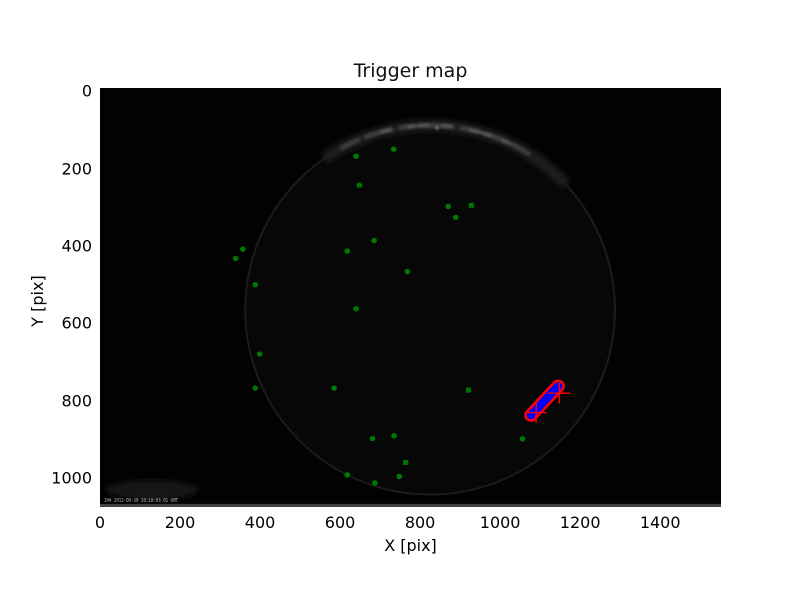  What do you see at coordinates (340, 522) in the screenshot?
I see `x-tick-label: 600` at bounding box center [340, 522].